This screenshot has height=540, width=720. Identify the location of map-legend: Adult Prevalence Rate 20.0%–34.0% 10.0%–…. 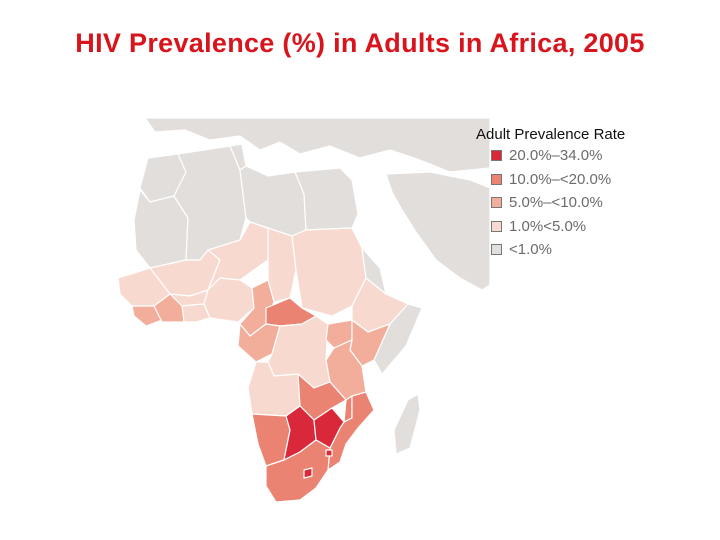
(596, 194).